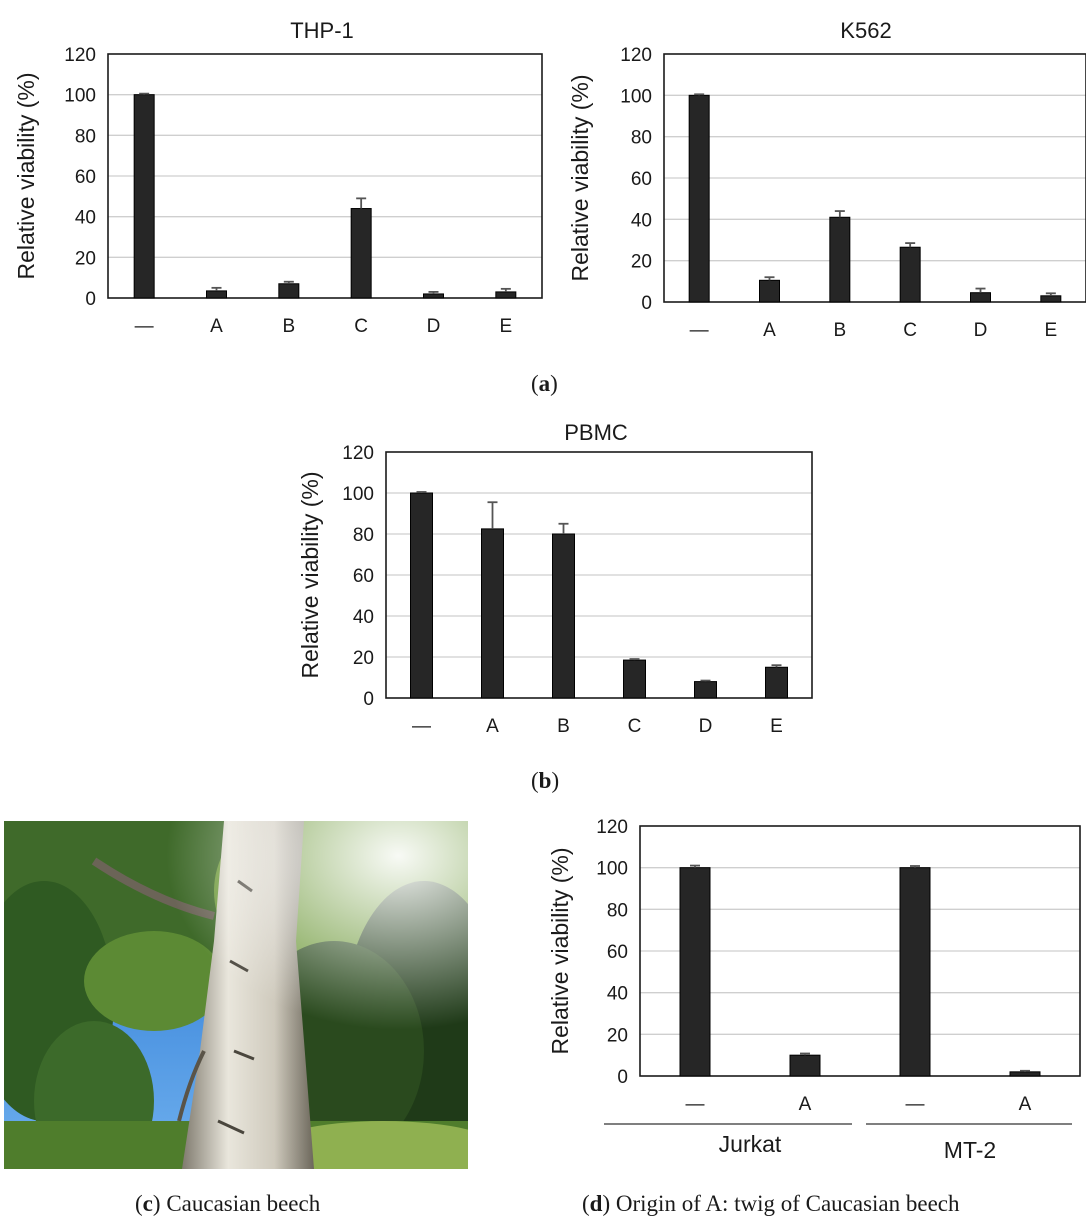  Describe the element at coordinates (970, 1150) in the screenshot. I see `group-label: MT-2` at that location.